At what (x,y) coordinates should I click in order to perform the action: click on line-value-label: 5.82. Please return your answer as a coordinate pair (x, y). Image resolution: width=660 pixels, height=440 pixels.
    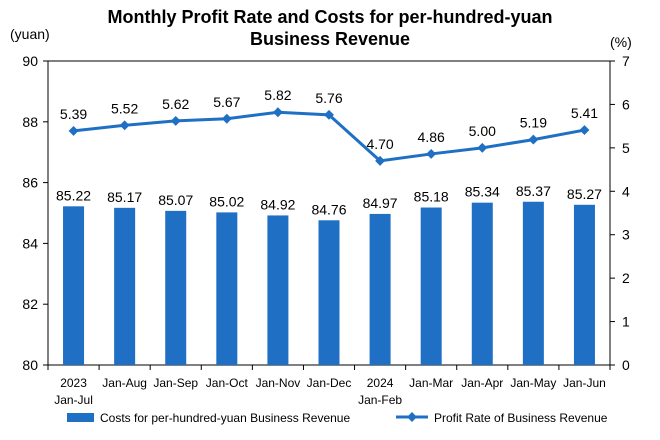
    Looking at the image, I should click on (277, 95).